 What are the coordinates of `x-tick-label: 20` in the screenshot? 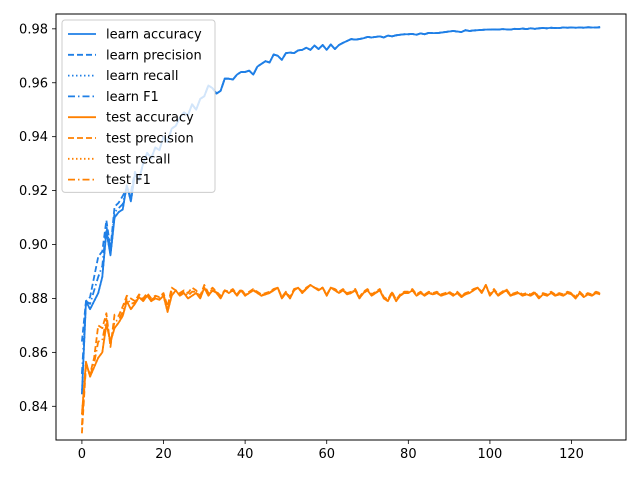 It's located at (163, 454).